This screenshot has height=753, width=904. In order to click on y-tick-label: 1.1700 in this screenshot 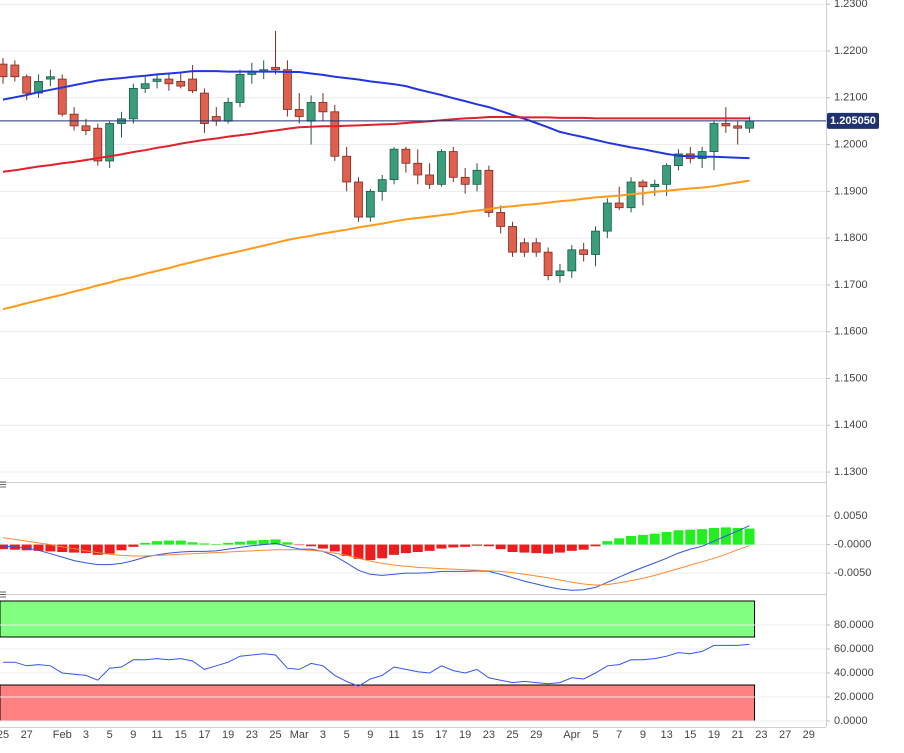, I will do `click(851, 285)`.